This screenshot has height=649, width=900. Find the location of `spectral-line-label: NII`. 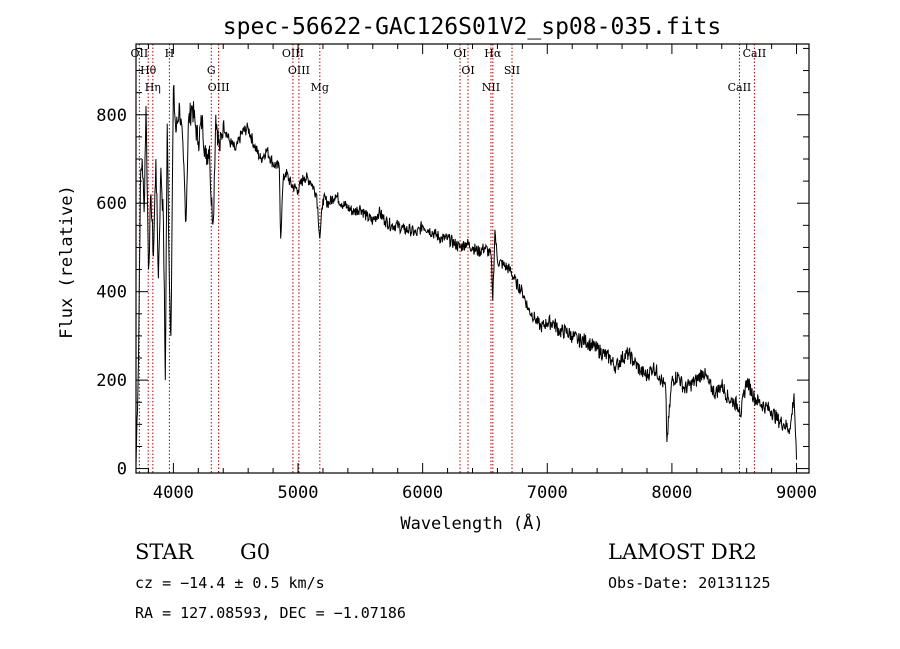

spectral-line-label: NII is located at coordinates (491, 87).